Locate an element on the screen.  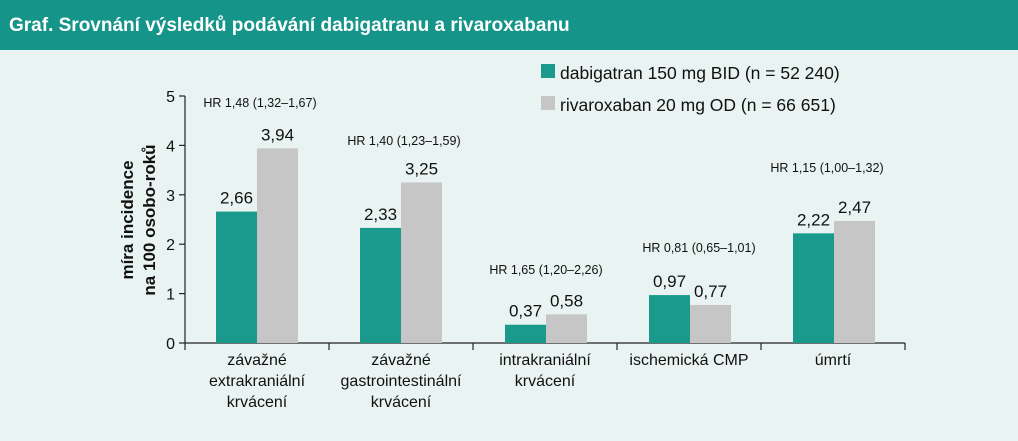
category-label: úmrtí is located at coordinates (833, 360).